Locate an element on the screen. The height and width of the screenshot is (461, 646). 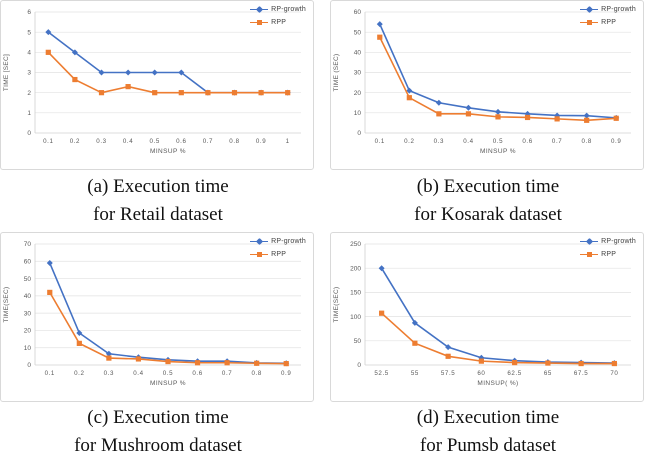
caption-c: (c) Execution time for Mushroom dataset is located at coordinates (158, 431).